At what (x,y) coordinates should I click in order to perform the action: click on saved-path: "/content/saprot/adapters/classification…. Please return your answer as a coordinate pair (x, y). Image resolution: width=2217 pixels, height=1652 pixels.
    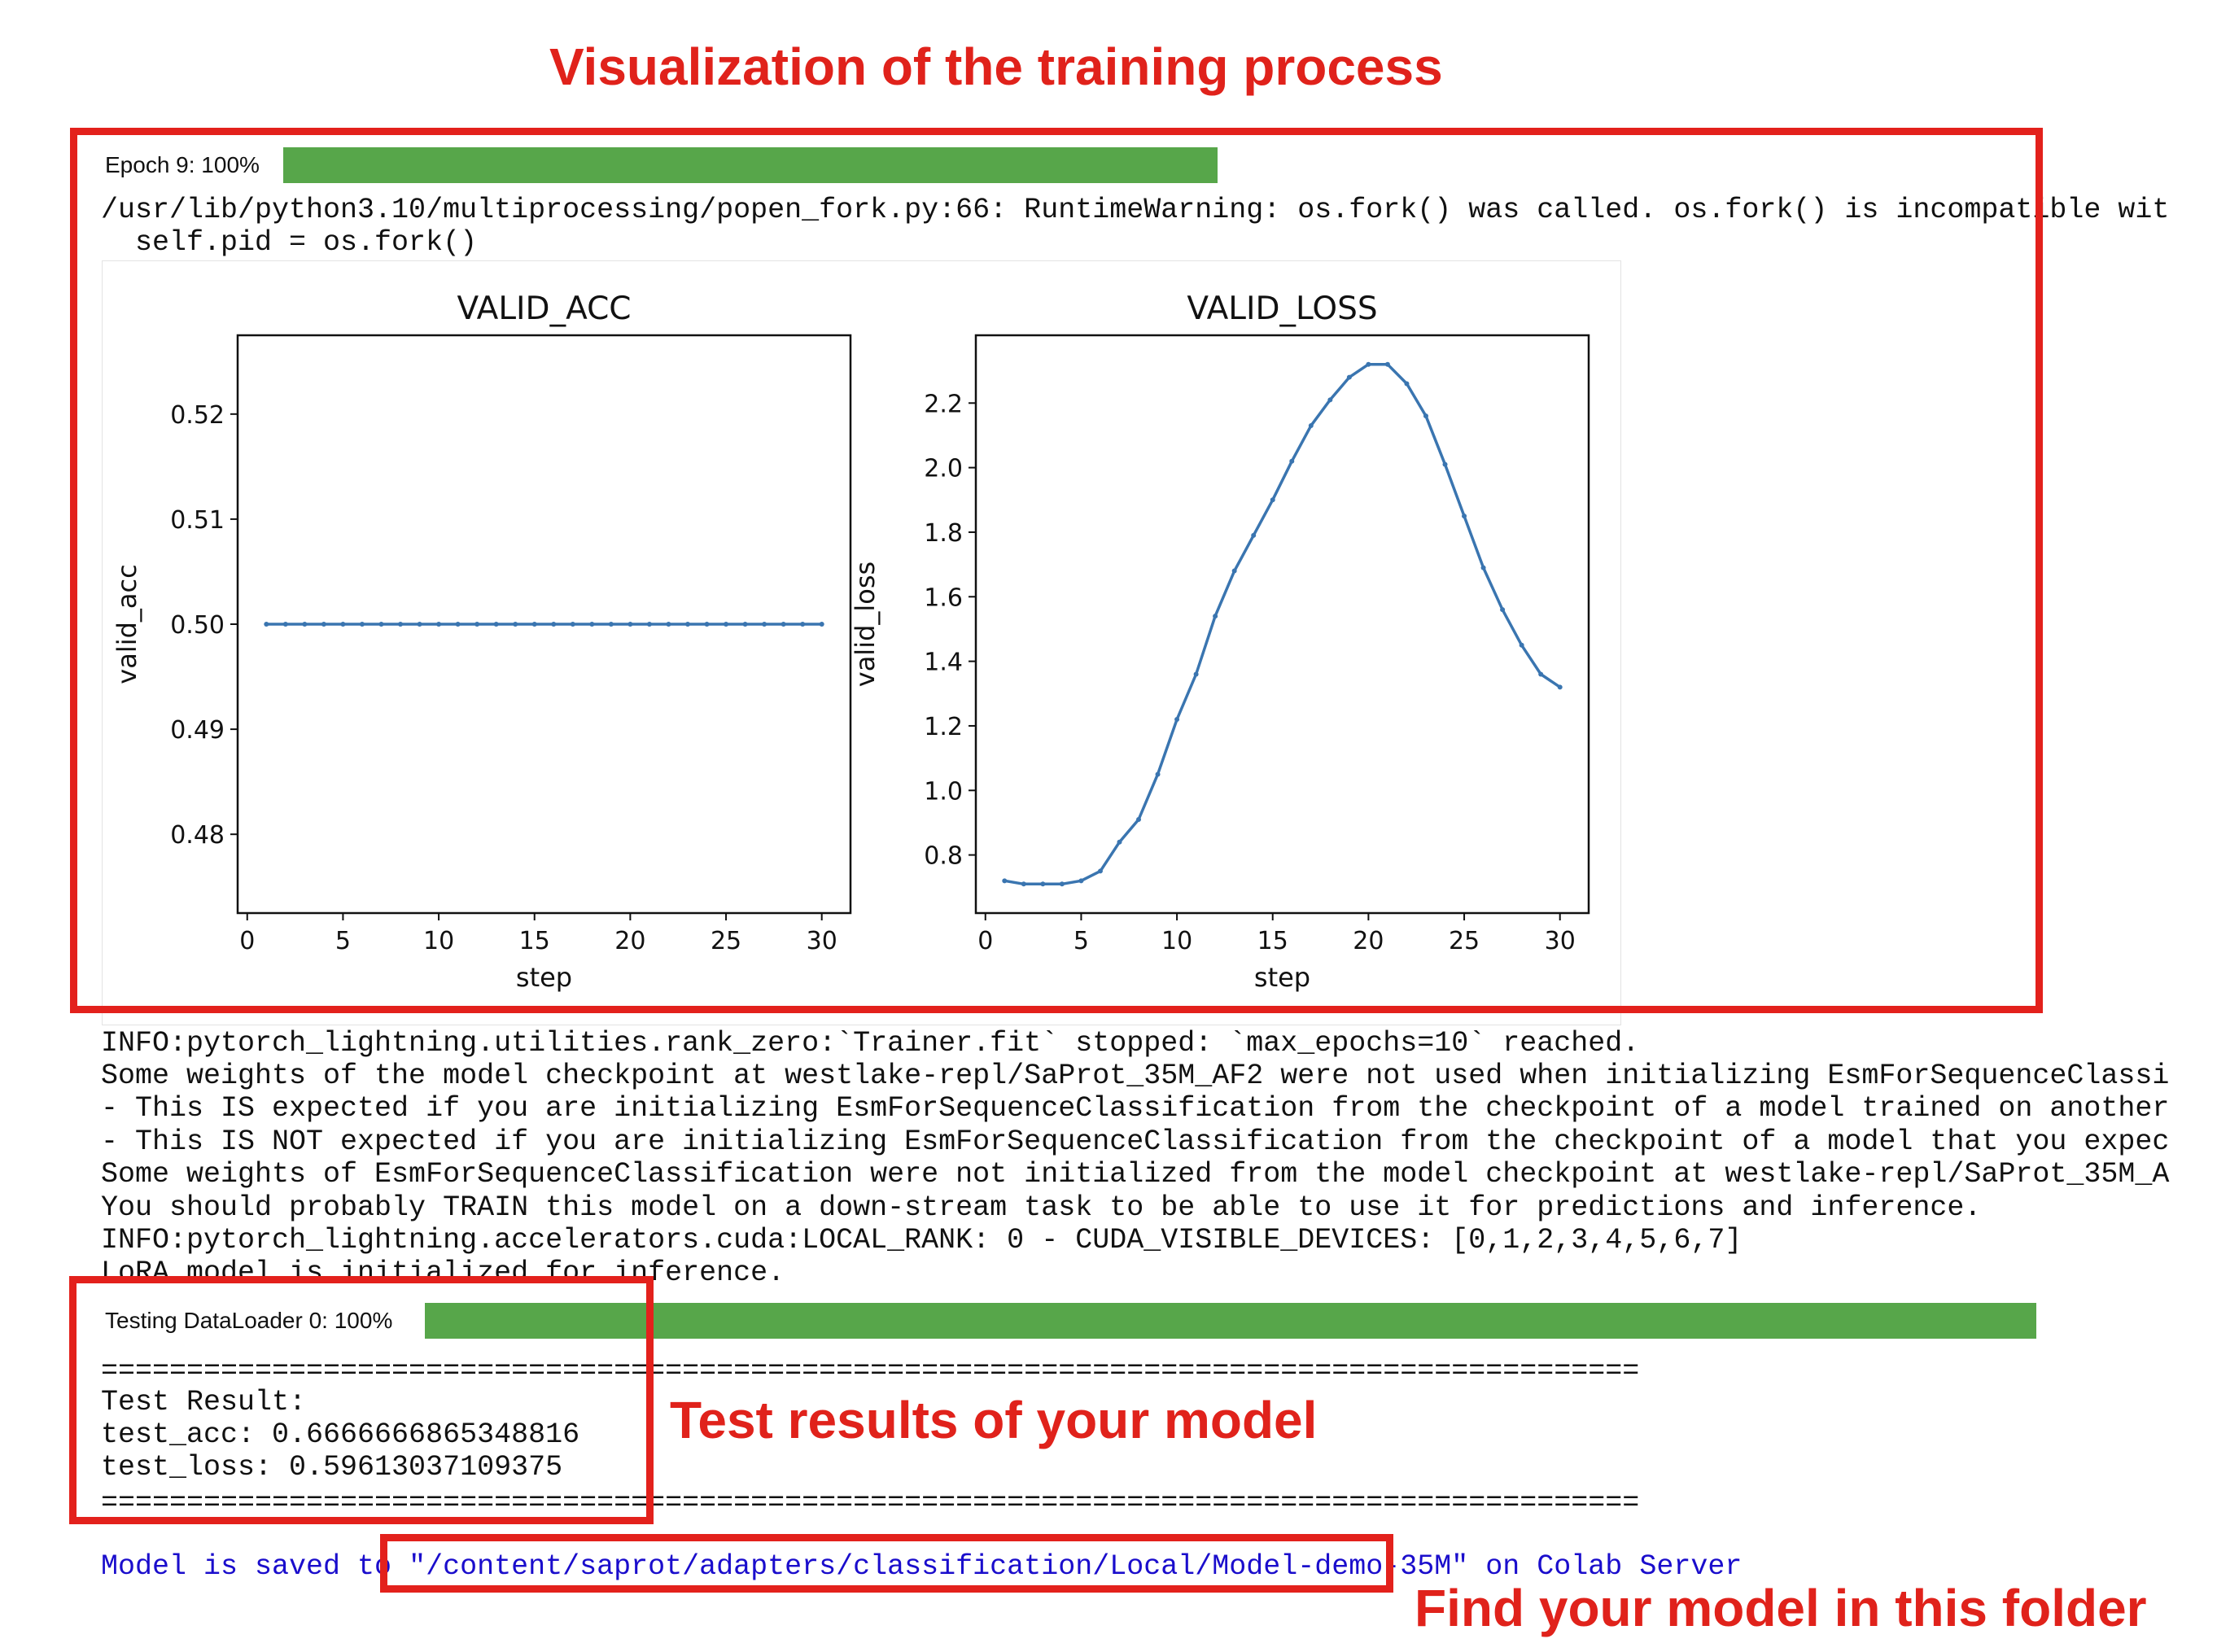
    Looking at the image, I should click on (939, 1566).